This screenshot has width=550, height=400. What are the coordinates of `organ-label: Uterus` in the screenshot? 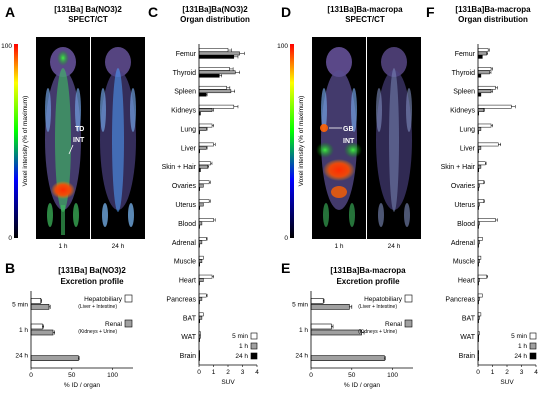 It's located at (464, 205).